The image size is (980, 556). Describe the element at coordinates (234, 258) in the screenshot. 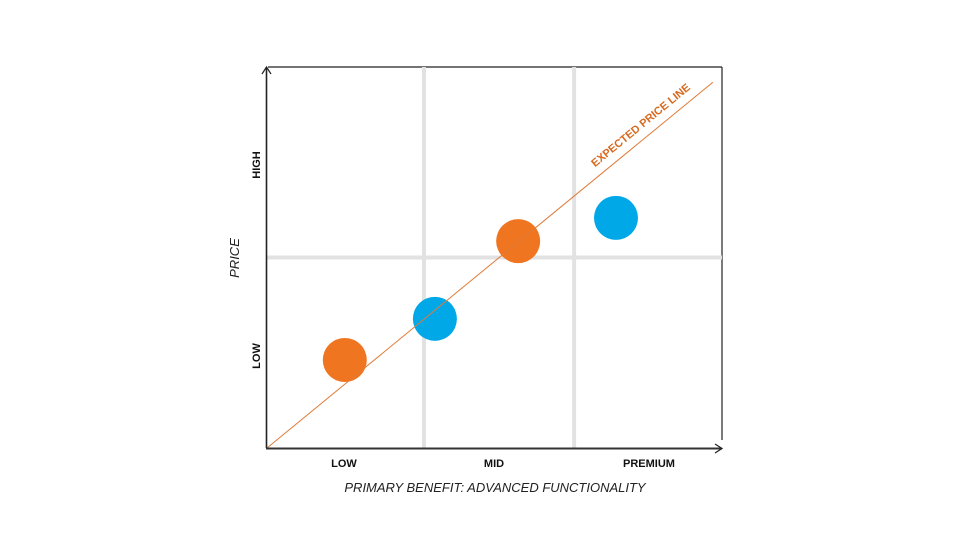

I see `y-axis-title: PRICE` at that location.